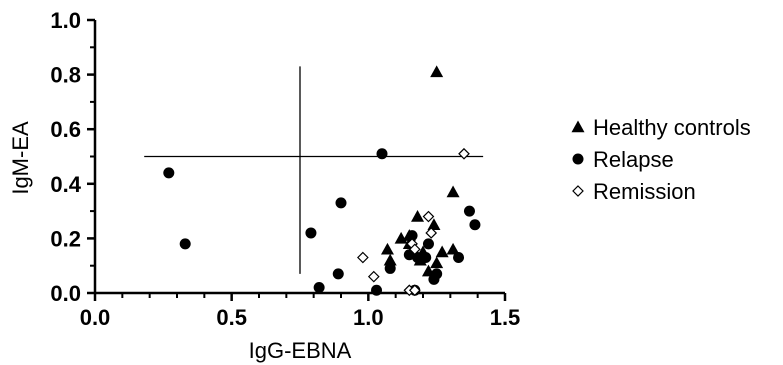  Describe the element at coordinates (65, 184) in the screenshot. I see `y-tick-label: 0.4` at that location.